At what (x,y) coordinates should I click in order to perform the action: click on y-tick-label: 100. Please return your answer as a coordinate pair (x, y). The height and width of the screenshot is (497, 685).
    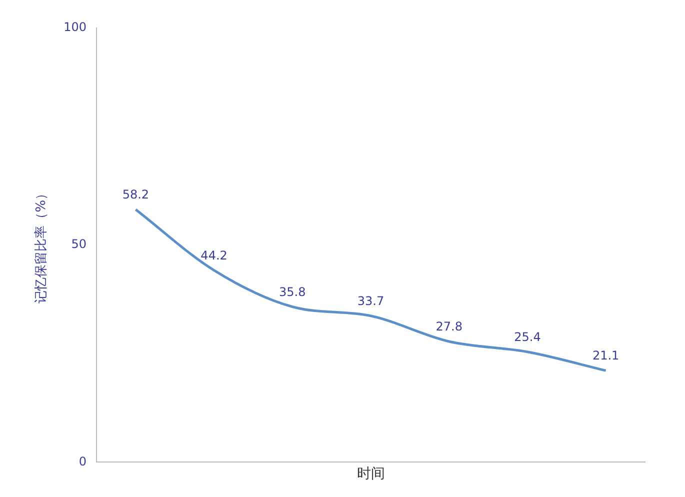
    Looking at the image, I should click on (75, 27).